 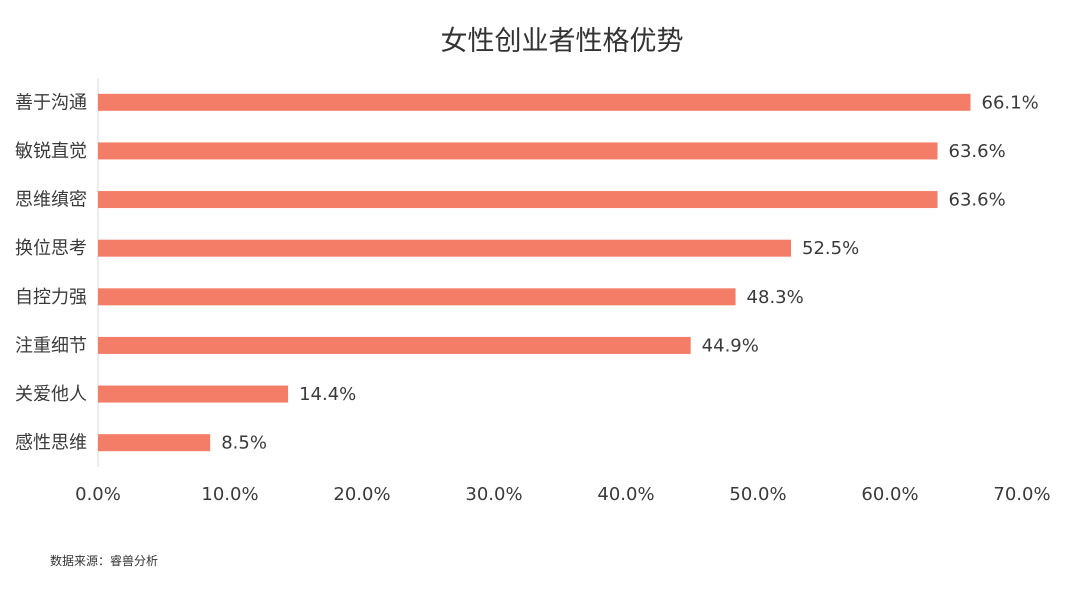 I want to click on data-label: 14.4%, so click(x=327, y=394).